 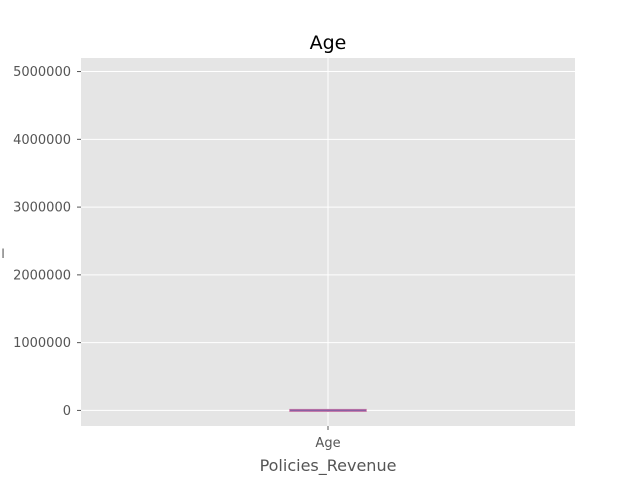 What do you see at coordinates (42, 140) in the screenshot?
I see `y-tick-label: 4000000` at bounding box center [42, 140].